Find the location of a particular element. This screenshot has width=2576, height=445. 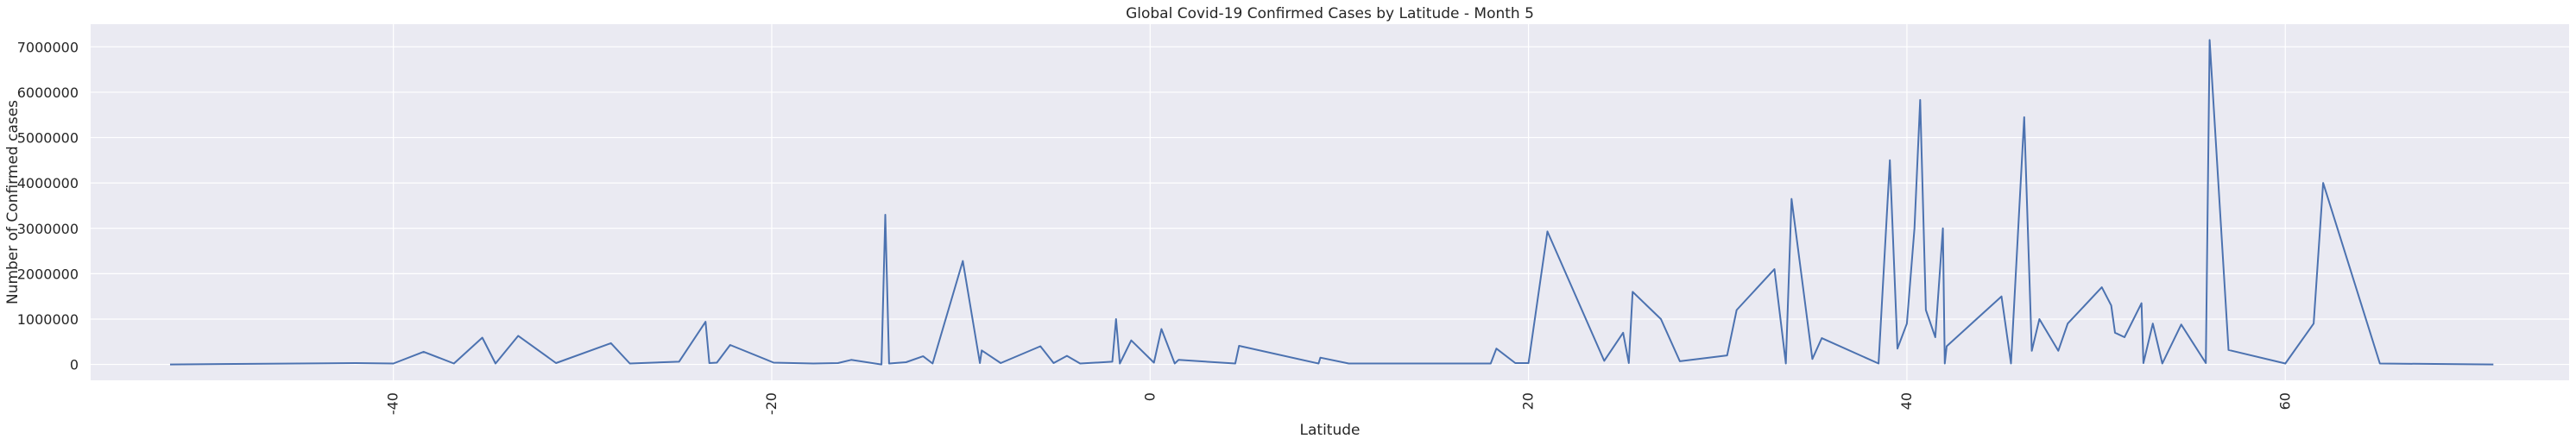

x-axis-title: Latitude is located at coordinates (1330, 430).